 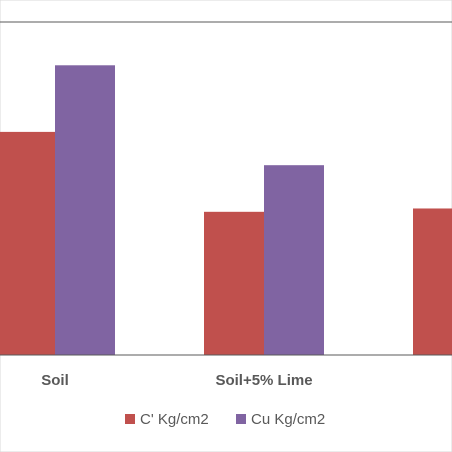 I want to click on legend: C' Kg/cm2 Cu Kg/cm2, so click(x=225, y=419).